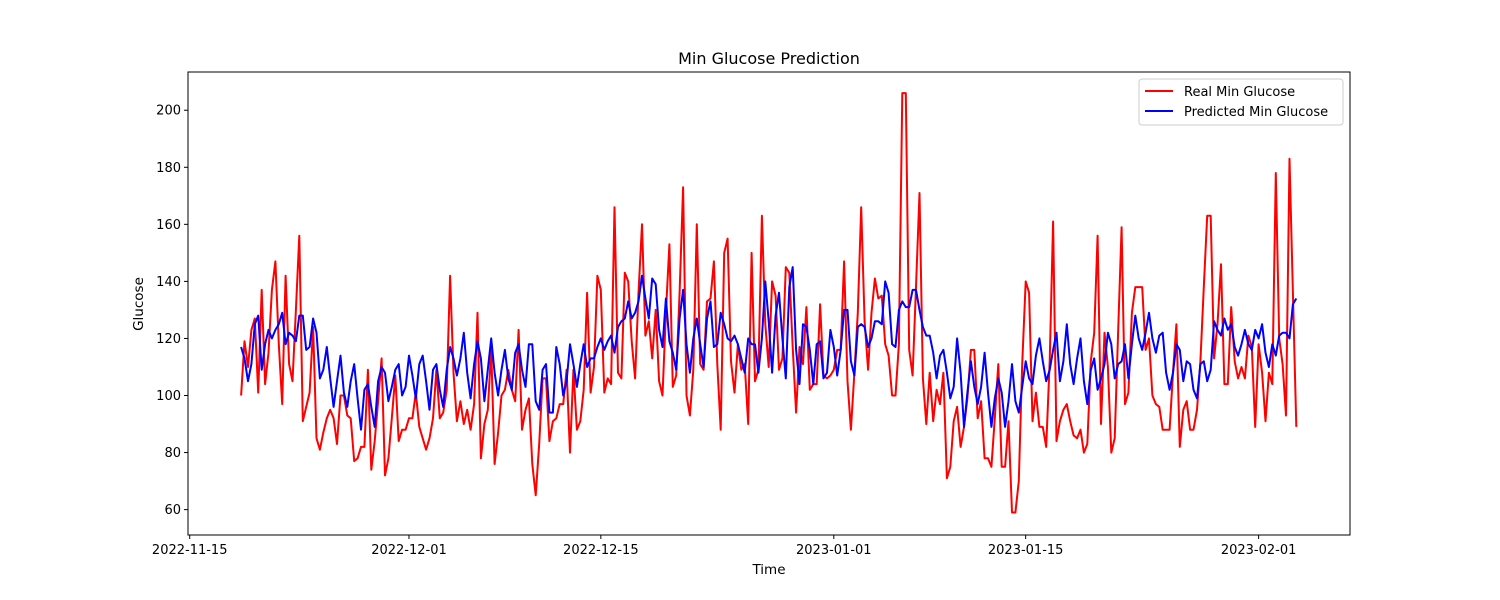 The image size is (1500, 600). I want to click on chart-title: Min Glucose Prediction, so click(769, 58).